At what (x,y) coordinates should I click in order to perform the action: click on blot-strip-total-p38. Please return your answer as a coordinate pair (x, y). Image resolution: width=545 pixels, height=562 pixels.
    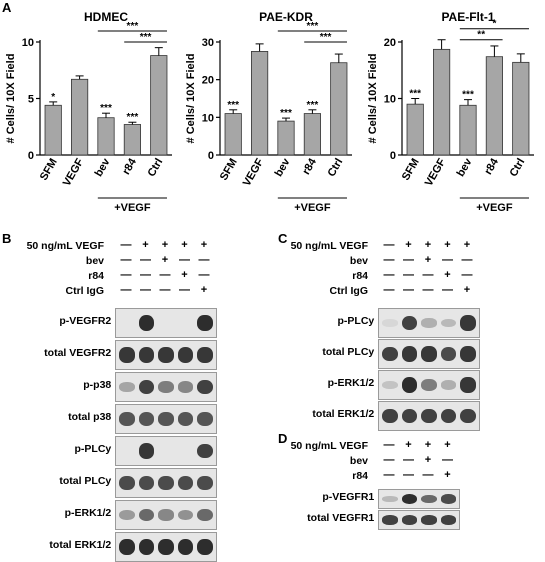
    Looking at the image, I should click on (166, 419).